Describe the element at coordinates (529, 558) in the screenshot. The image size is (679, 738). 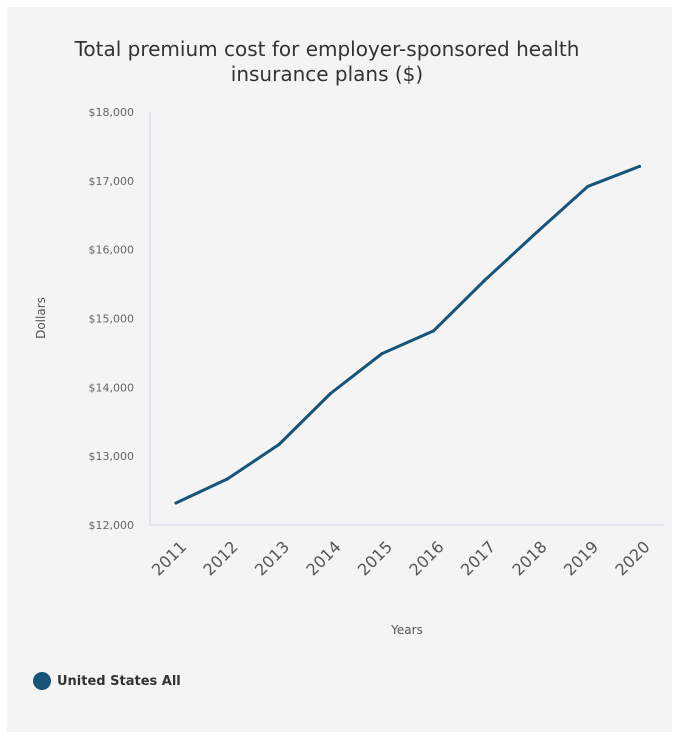
I see `x-tick-label: 2018` at that location.